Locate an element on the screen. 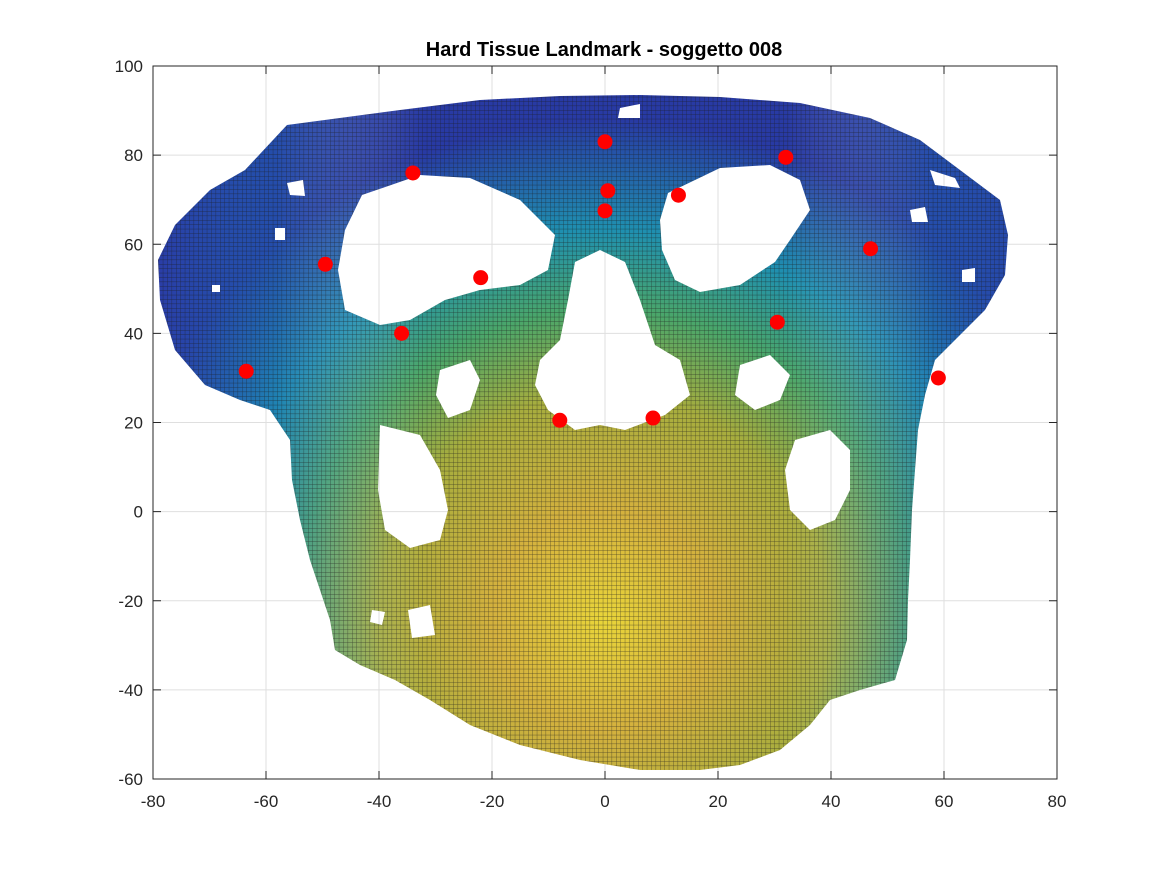 The image size is (1167, 875). y-tick-label-8: 100 is located at coordinates (129, 66).